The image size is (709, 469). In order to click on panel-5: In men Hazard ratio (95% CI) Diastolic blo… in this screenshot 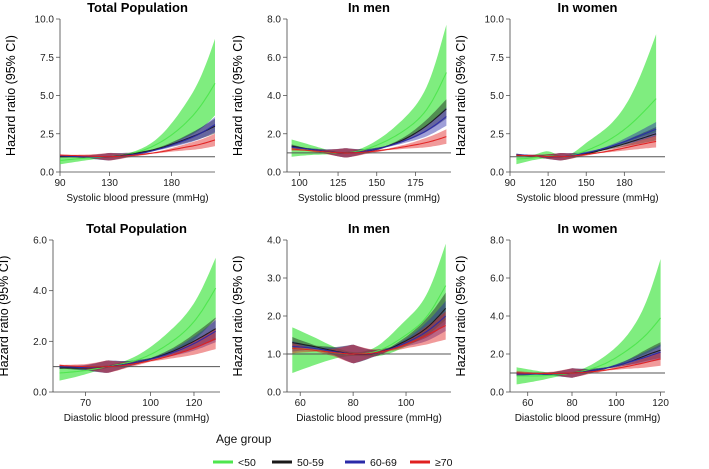, I will do `click(341, 322)`.